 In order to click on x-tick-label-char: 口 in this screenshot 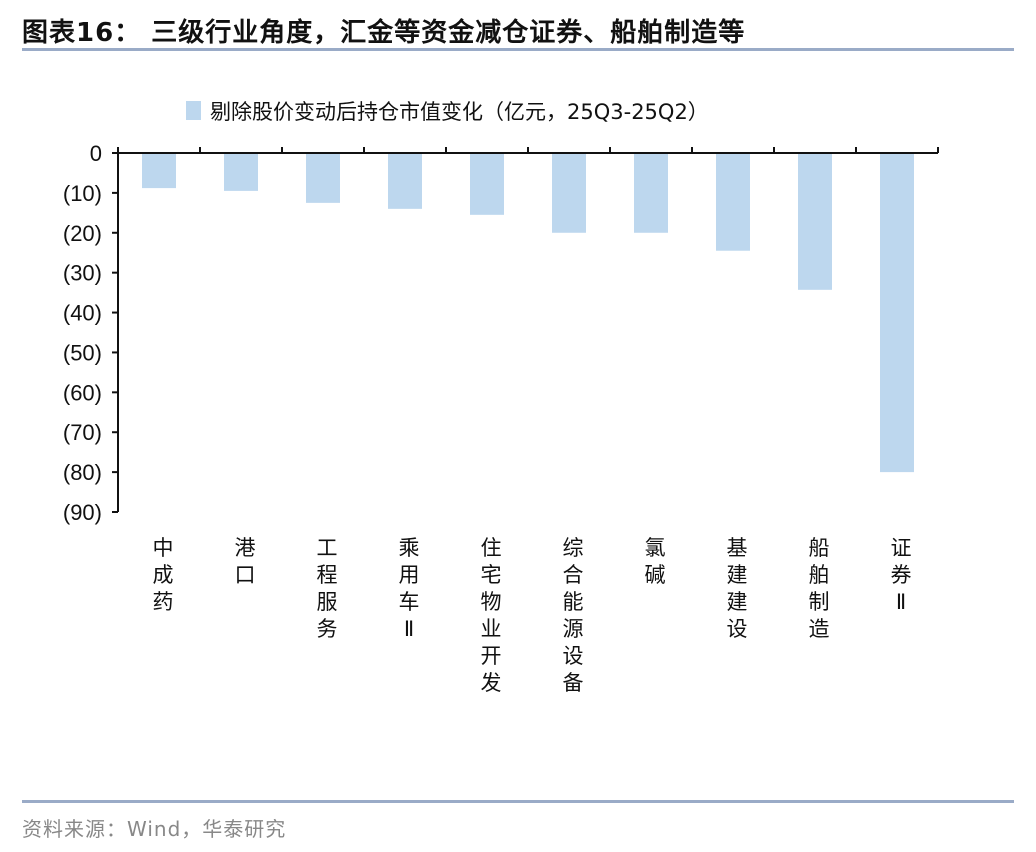, I will do `click(245, 575)`.